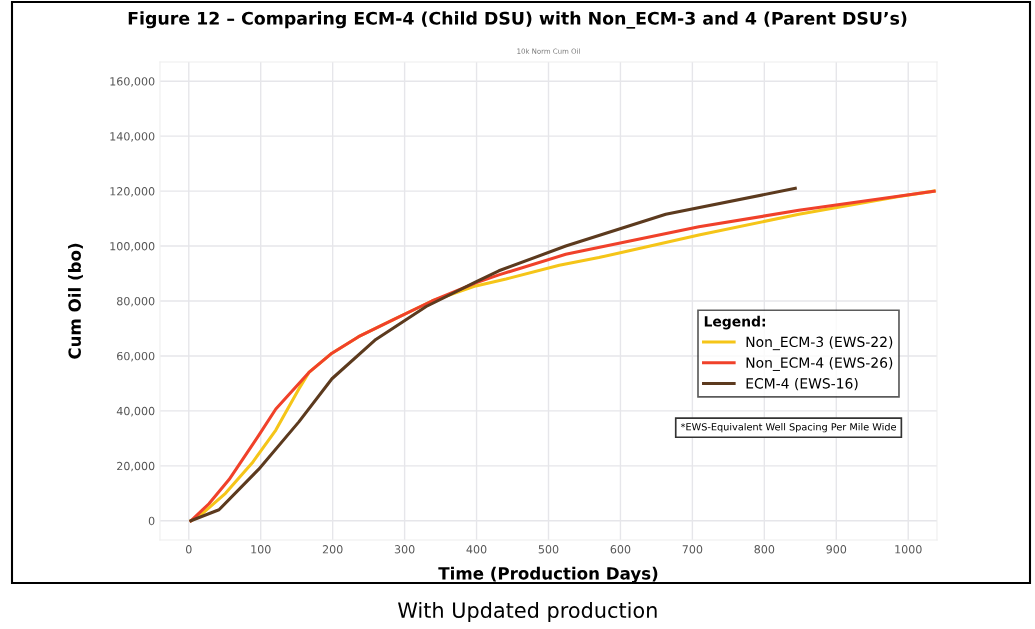 The width and height of the screenshot is (1035, 629). Describe the element at coordinates (819, 343) in the screenshot. I see `legend-label: Non_ECM-3 (EWS-22)` at that location.